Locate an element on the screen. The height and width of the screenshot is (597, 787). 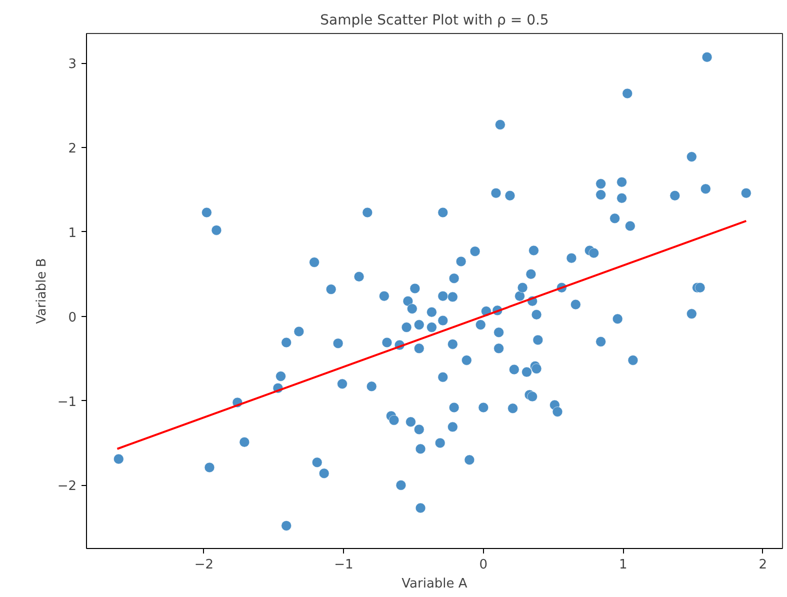
y-tick-label: 2 is located at coordinates (72, 148).